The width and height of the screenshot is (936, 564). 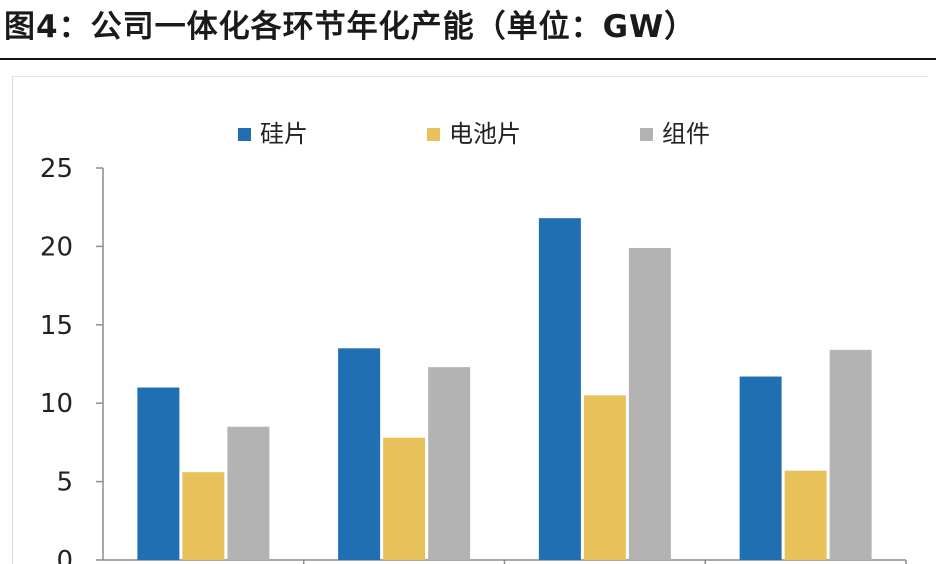 I want to click on y-tick-label-1: 5, so click(x=64, y=483).